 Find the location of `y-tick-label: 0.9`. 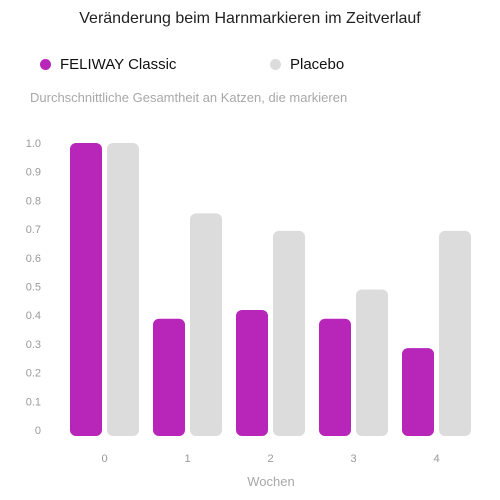

y-tick-label: 0.9 is located at coordinates (33, 173).